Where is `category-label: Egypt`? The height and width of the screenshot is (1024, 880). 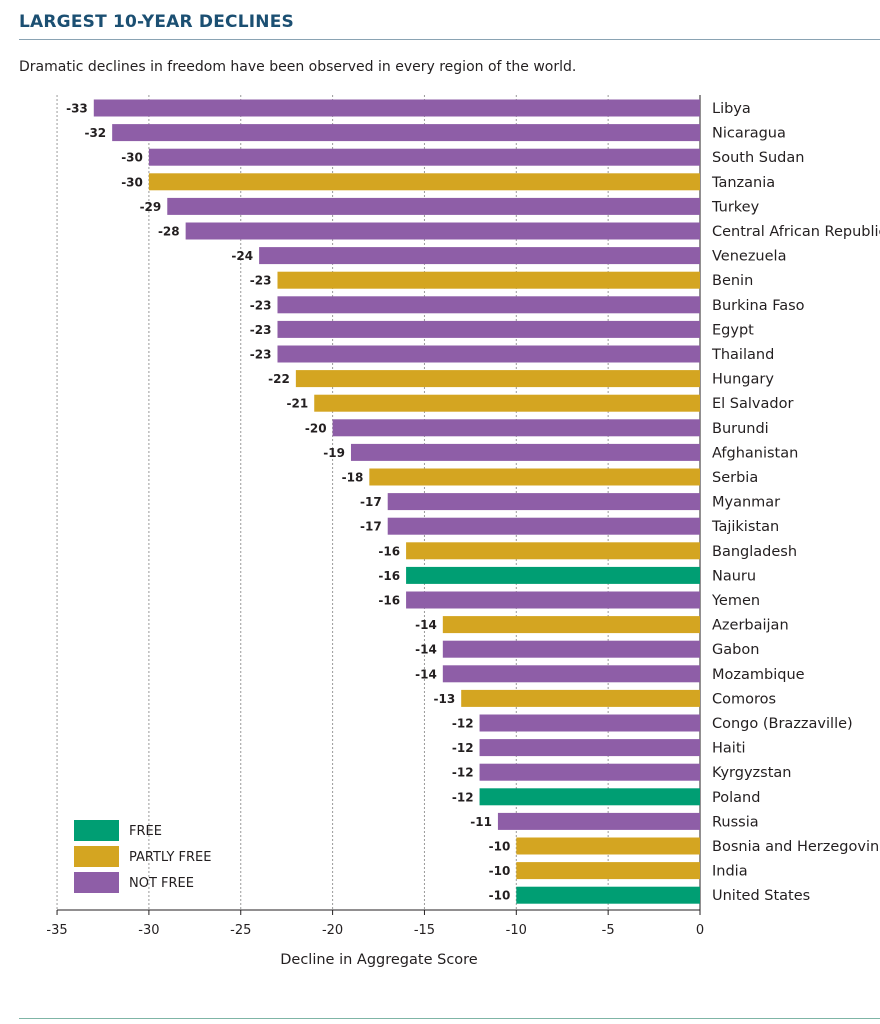
category-label: Egypt is located at coordinates (733, 330).